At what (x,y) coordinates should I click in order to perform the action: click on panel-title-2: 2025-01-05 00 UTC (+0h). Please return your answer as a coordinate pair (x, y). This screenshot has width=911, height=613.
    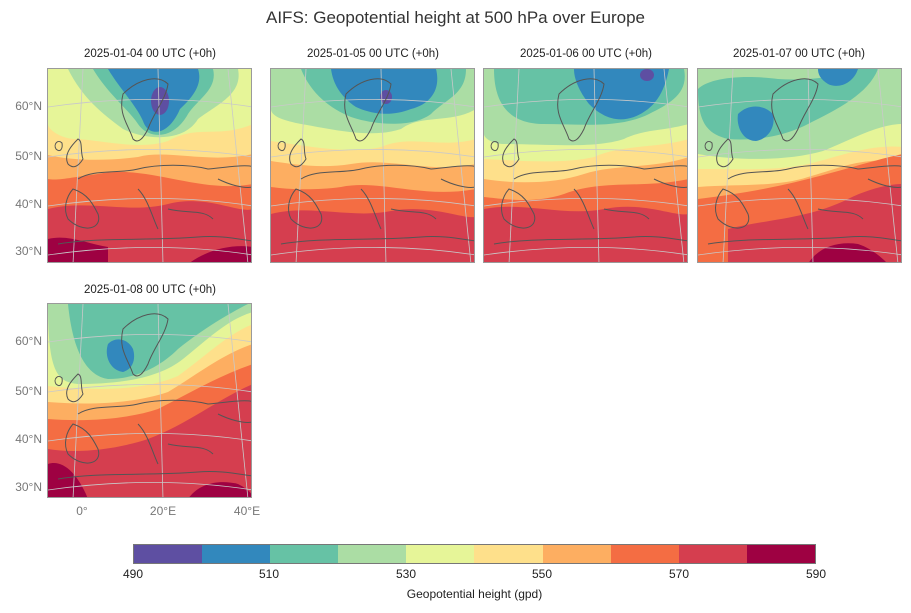
    Looking at the image, I should click on (372, 54).